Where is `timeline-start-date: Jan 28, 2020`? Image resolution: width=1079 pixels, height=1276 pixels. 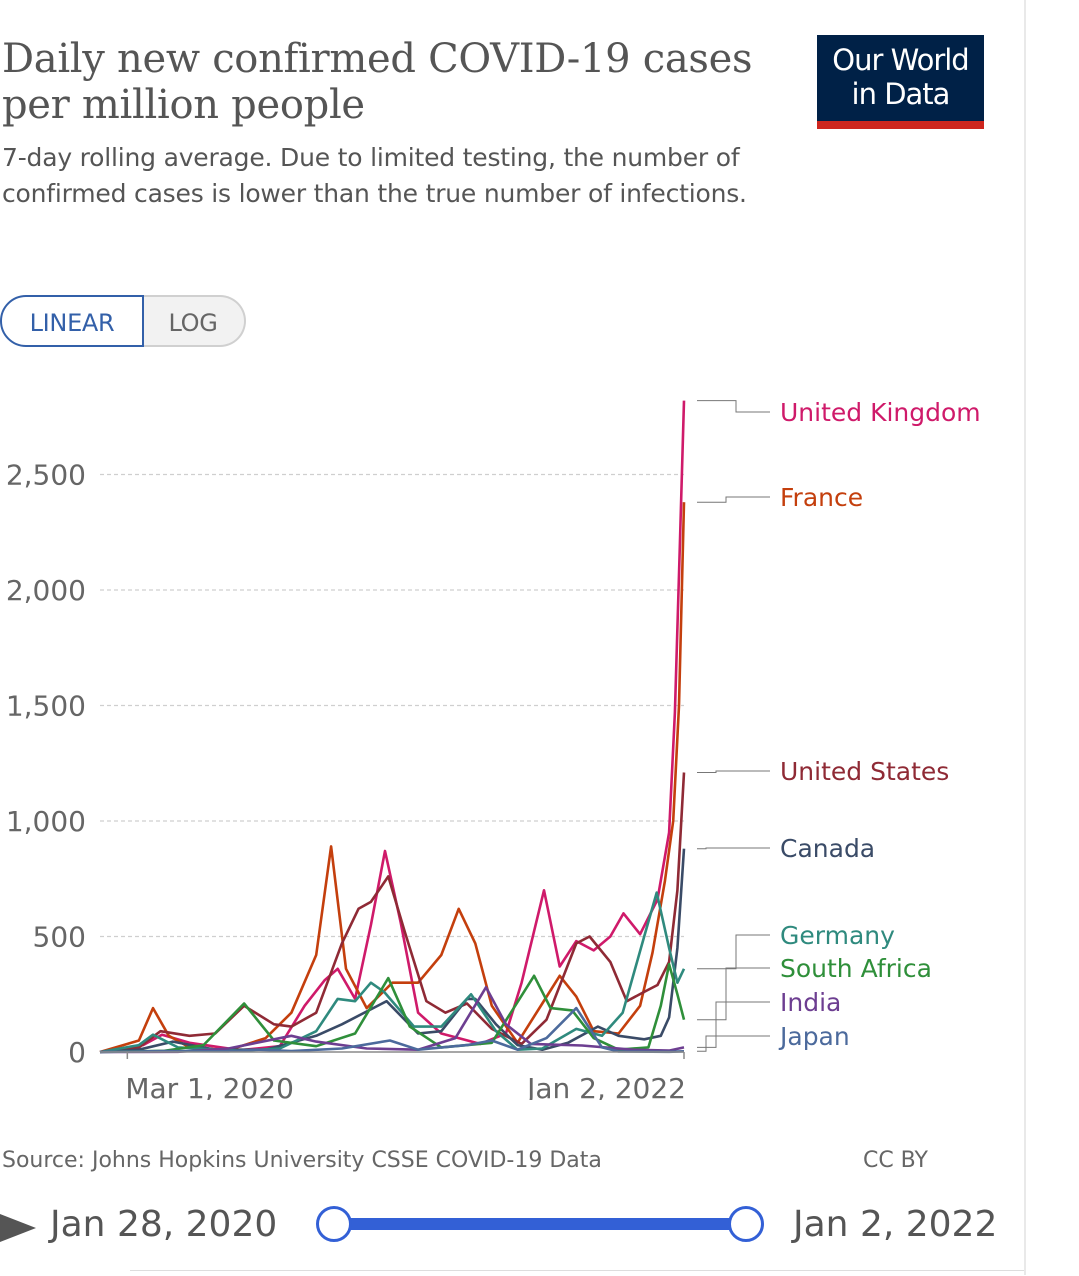 timeline-start-date: Jan 28, 2020 is located at coordinates (164, 1224).